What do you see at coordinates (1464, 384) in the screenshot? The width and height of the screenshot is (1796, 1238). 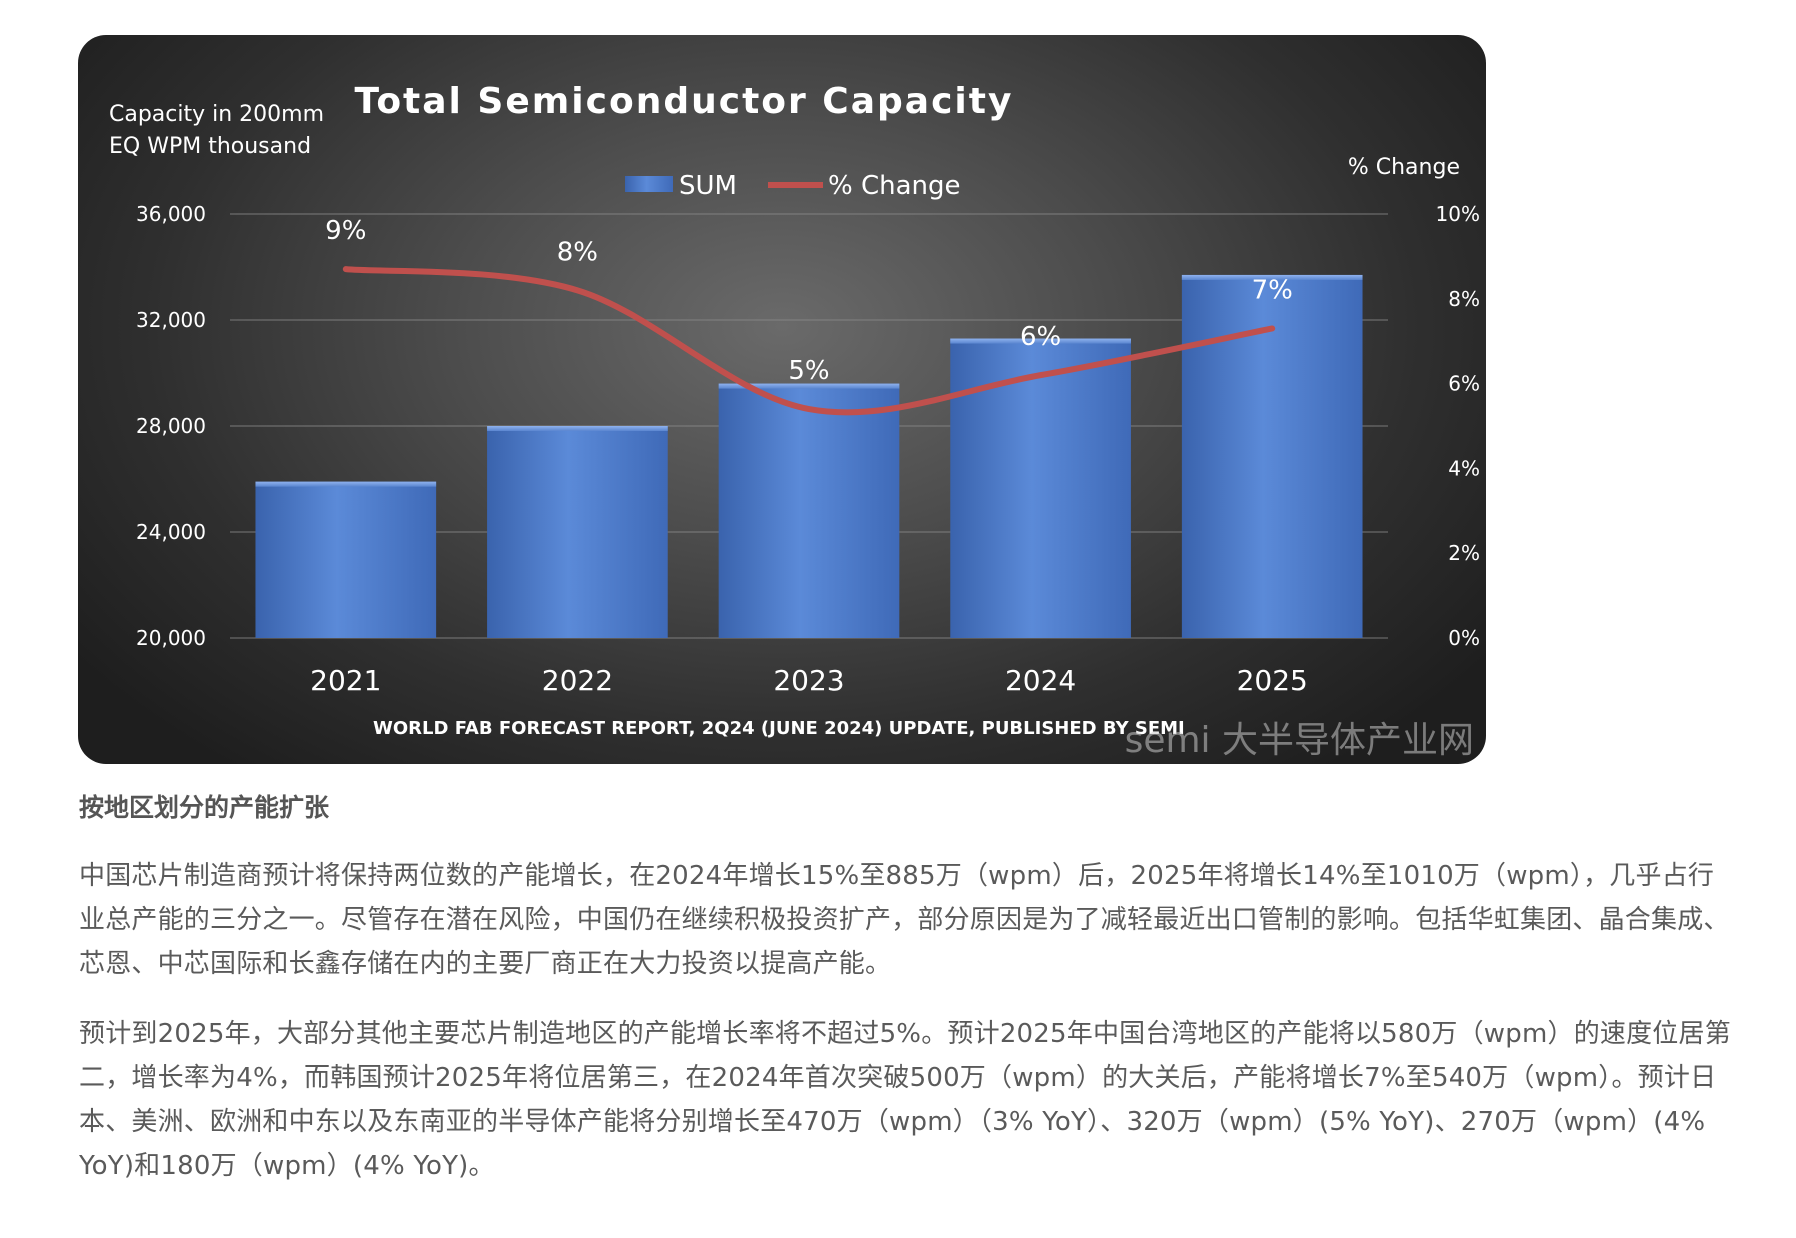 I see `right-tick-label: 6%` at bounding box center [1464, 384].